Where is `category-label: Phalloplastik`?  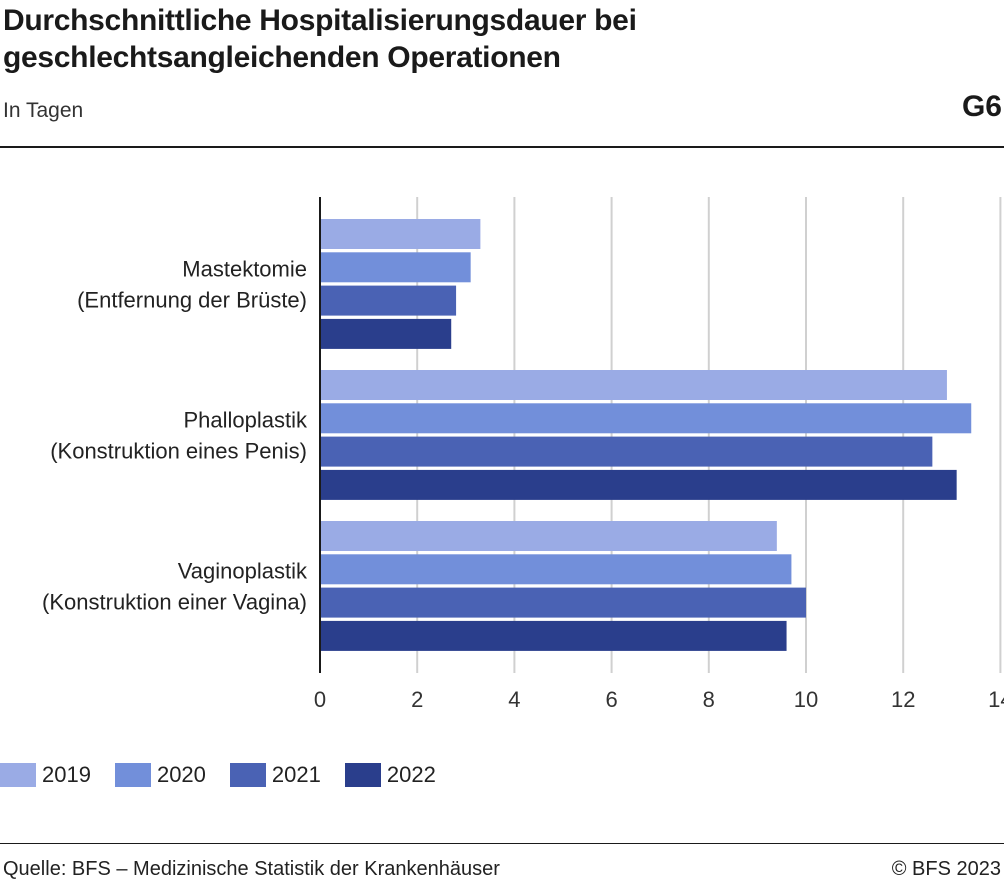 category-label: Phalloplastik is located at coordinates (245, 419).